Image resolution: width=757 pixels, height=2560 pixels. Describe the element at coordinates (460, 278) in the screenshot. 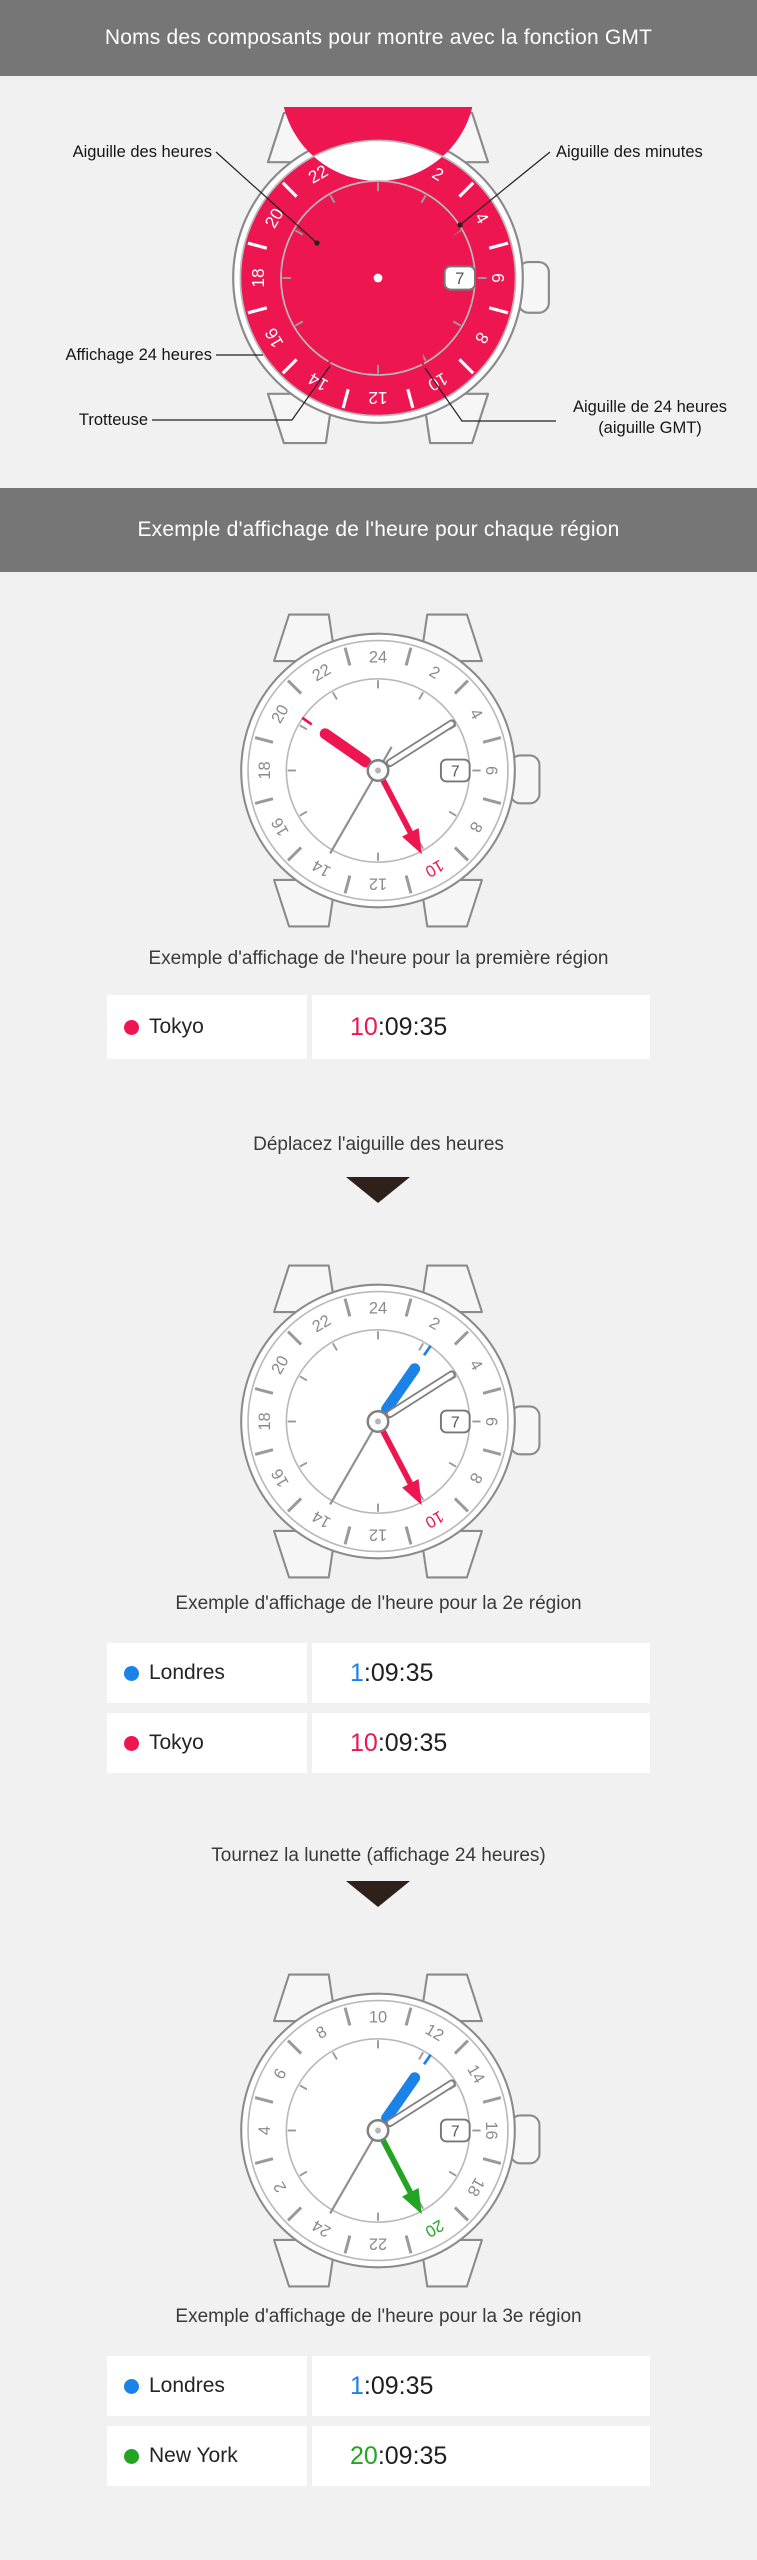

I see `date-window-frame` at that location.